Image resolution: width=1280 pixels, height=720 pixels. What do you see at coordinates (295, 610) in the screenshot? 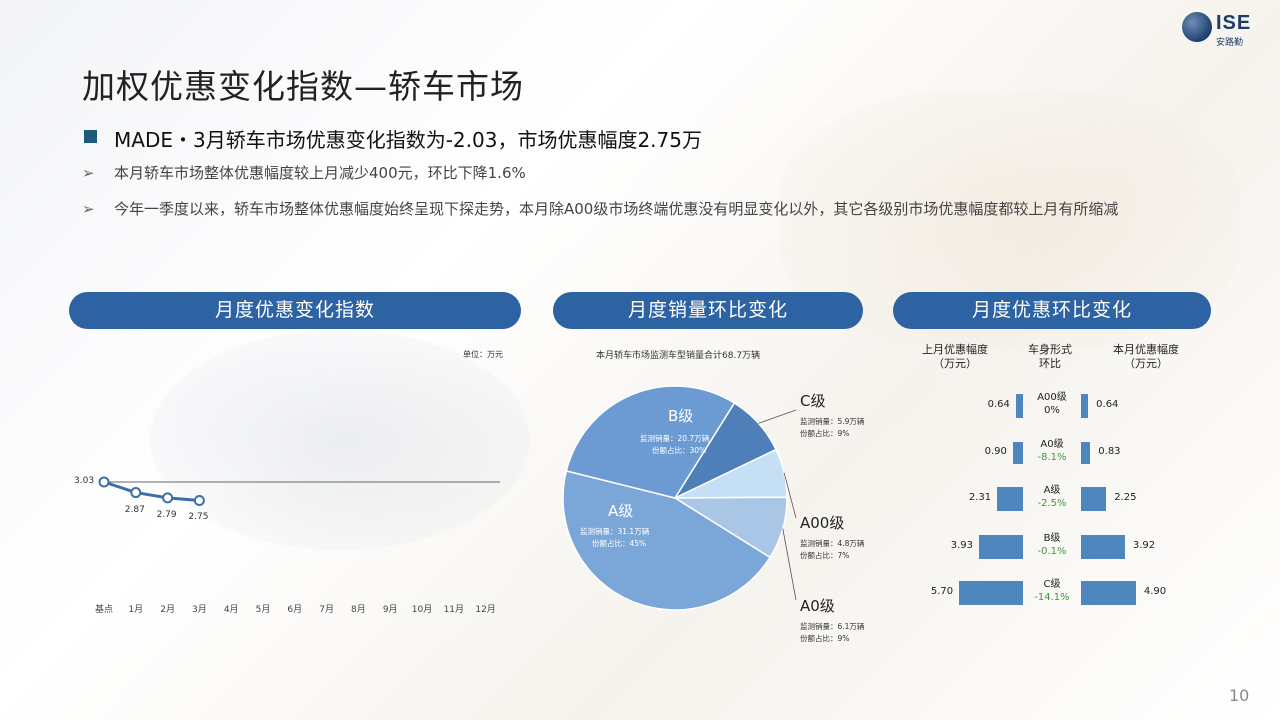
I see `x-tick-label: 6月` at bounding box center [295, 610].